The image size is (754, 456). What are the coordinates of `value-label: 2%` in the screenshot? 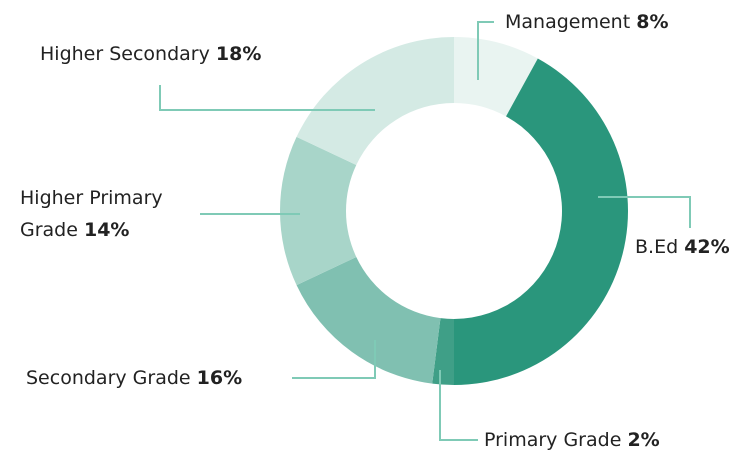 It's located at (643, 440).